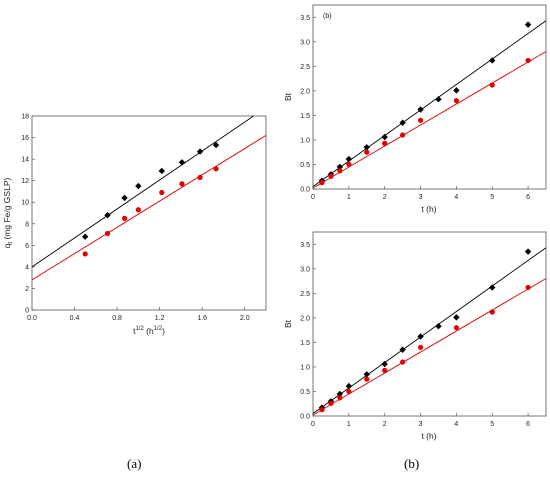  What do you see at coordinates (245, 318) in the screenshot?
I see `x-tick-label: 2.0` at bounding box center [245, 318].